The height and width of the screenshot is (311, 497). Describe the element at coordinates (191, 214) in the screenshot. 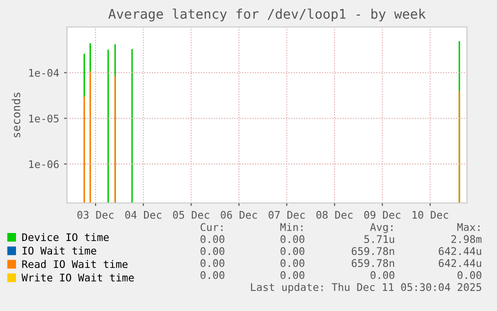

I see `x-tick-label: 05 Dec` at that location.